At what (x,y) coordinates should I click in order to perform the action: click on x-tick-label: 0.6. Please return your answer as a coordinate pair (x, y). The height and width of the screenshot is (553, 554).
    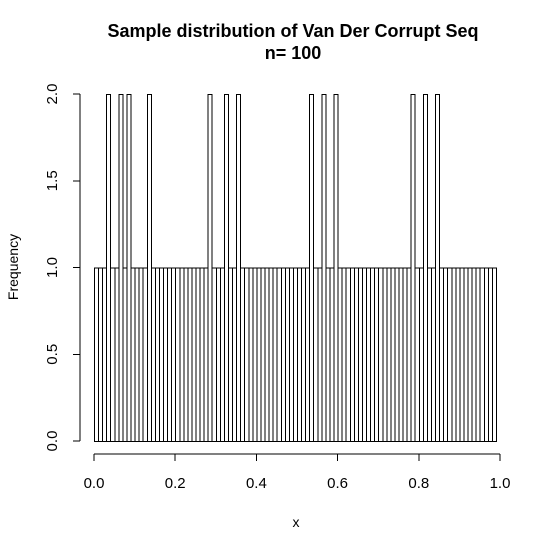
    Looking at the image, I should click on (337, 483).